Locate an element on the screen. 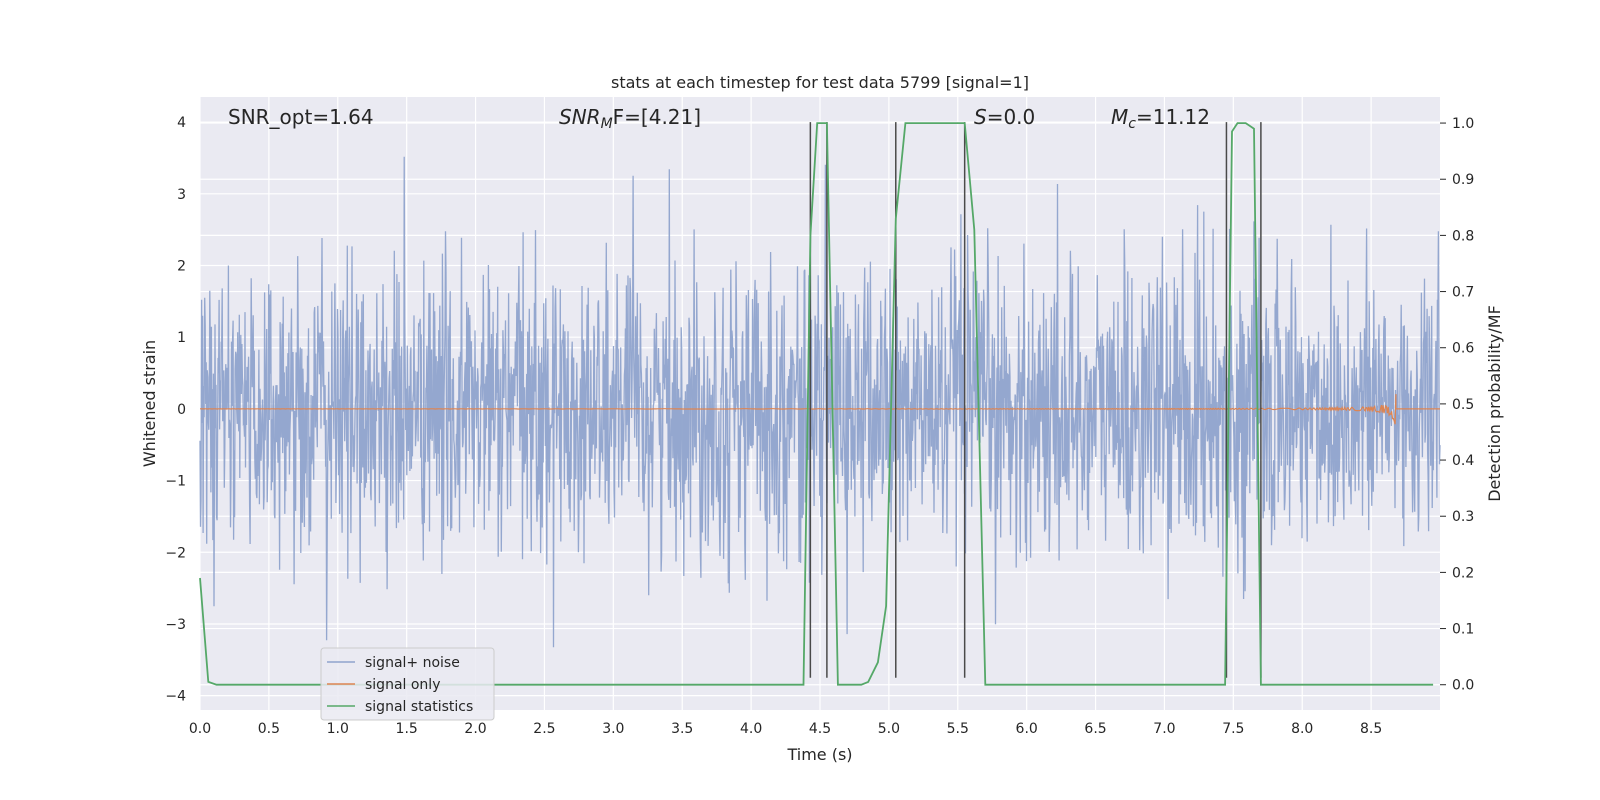  x-tick-label: 0.0 is located at coordinates (200, 729).